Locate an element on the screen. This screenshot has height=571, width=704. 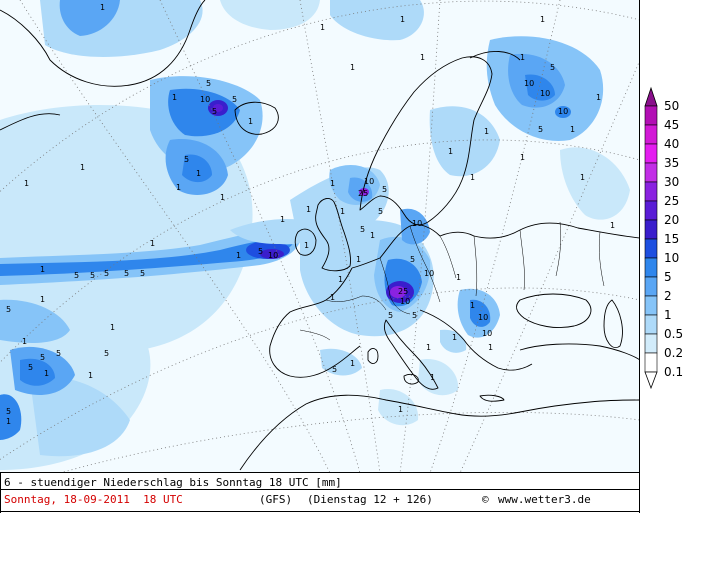
coast-ireland is located at coordinates (305, 242).